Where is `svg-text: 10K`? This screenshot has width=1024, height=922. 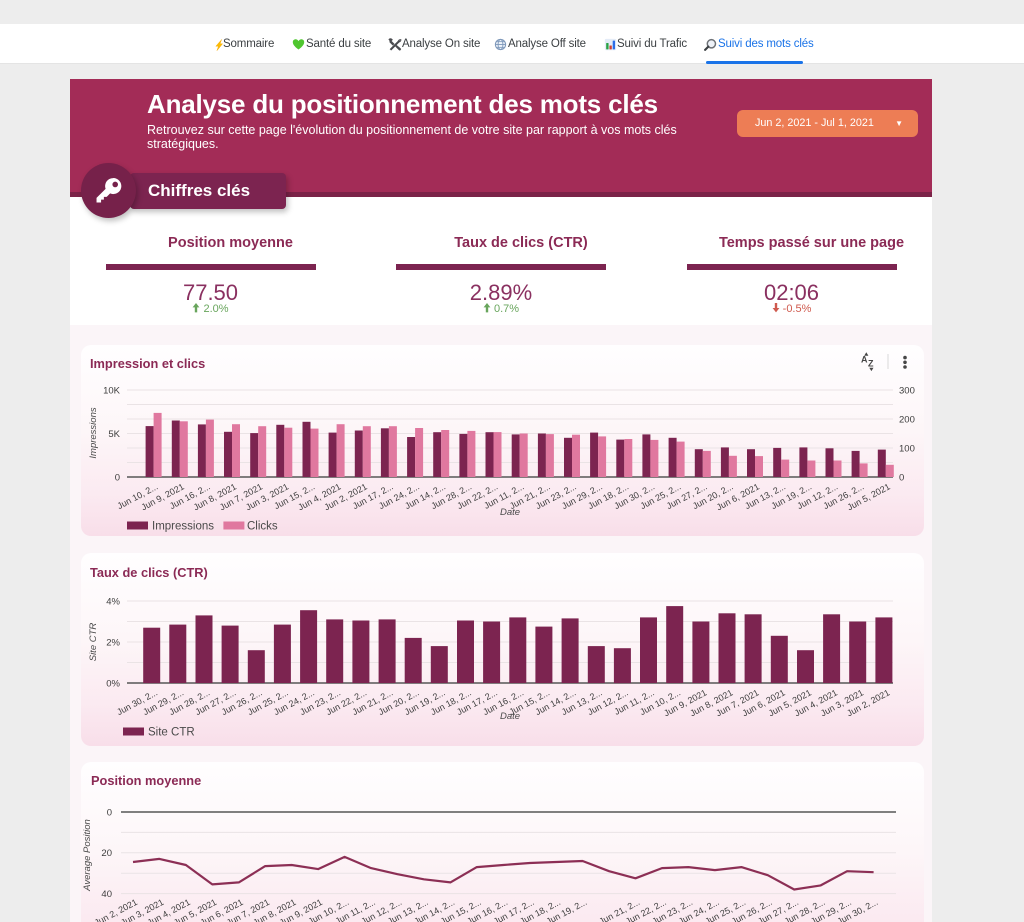 svg-text: 10K is located at coordinates (112, 390).